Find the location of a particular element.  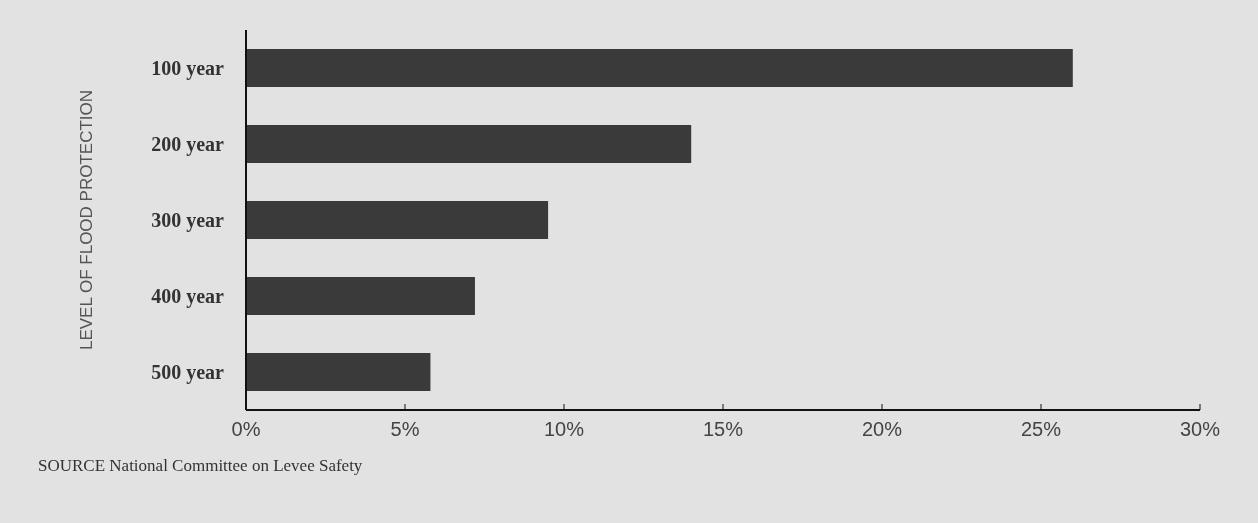

x-tick-label: 10% is located at coordinates (564, 429).